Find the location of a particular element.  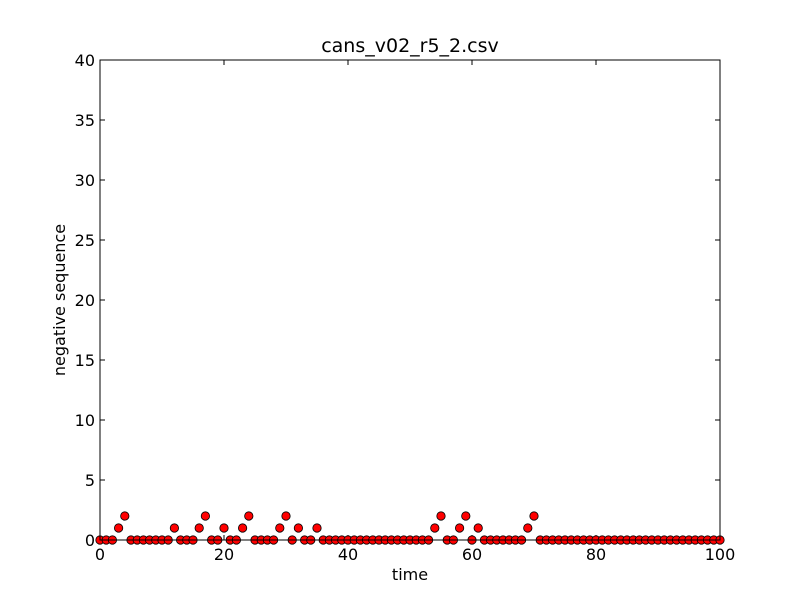

x-tick-label: 100 is located at coordinates (720, 554).